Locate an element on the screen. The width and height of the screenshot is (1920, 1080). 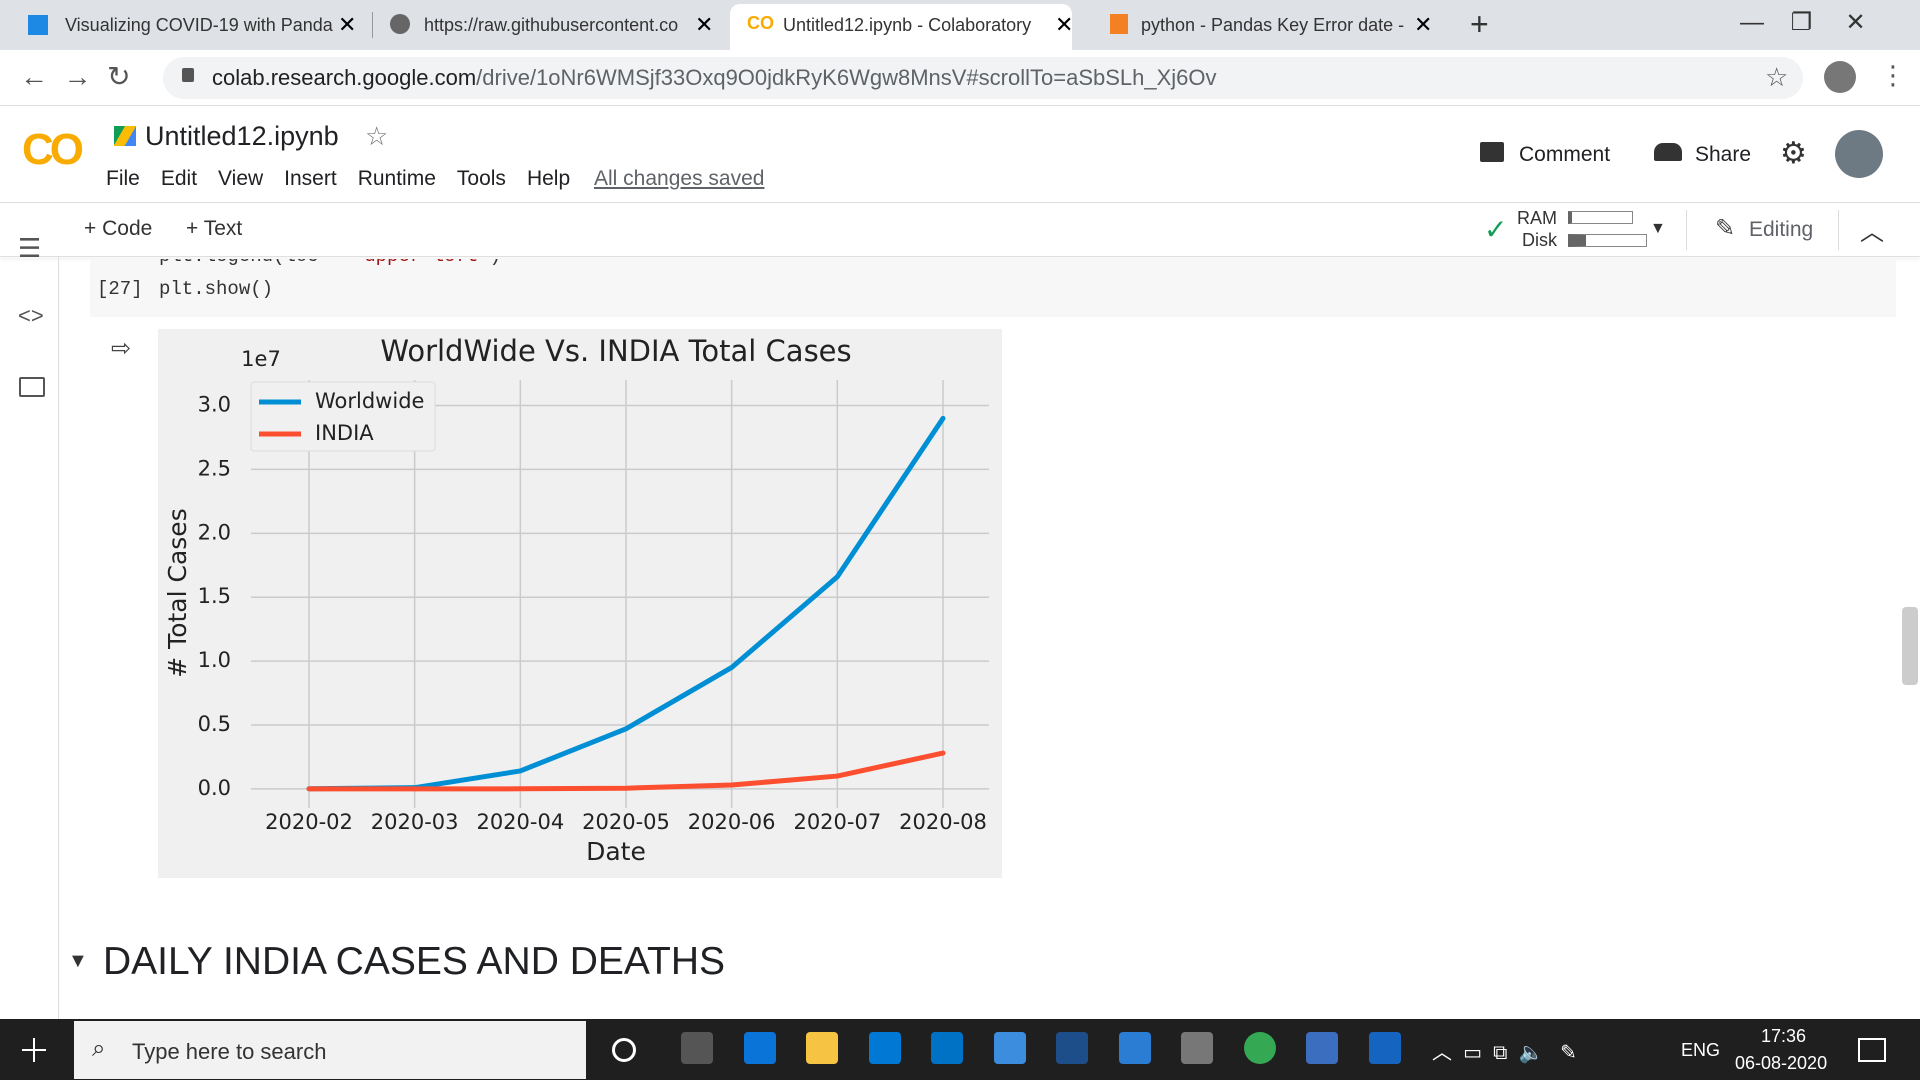
x-tick-label: 2020-02 is located at coordinates (309, 822).